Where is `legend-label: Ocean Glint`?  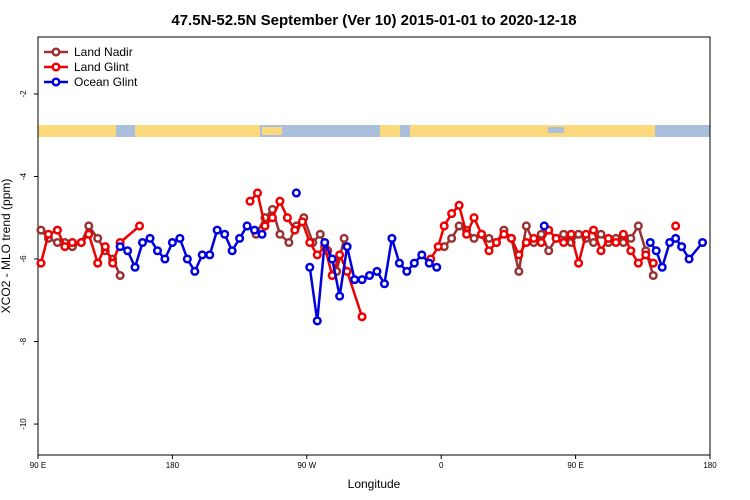
legend-label: Ocean Glint is located at coordinates (106, 82).